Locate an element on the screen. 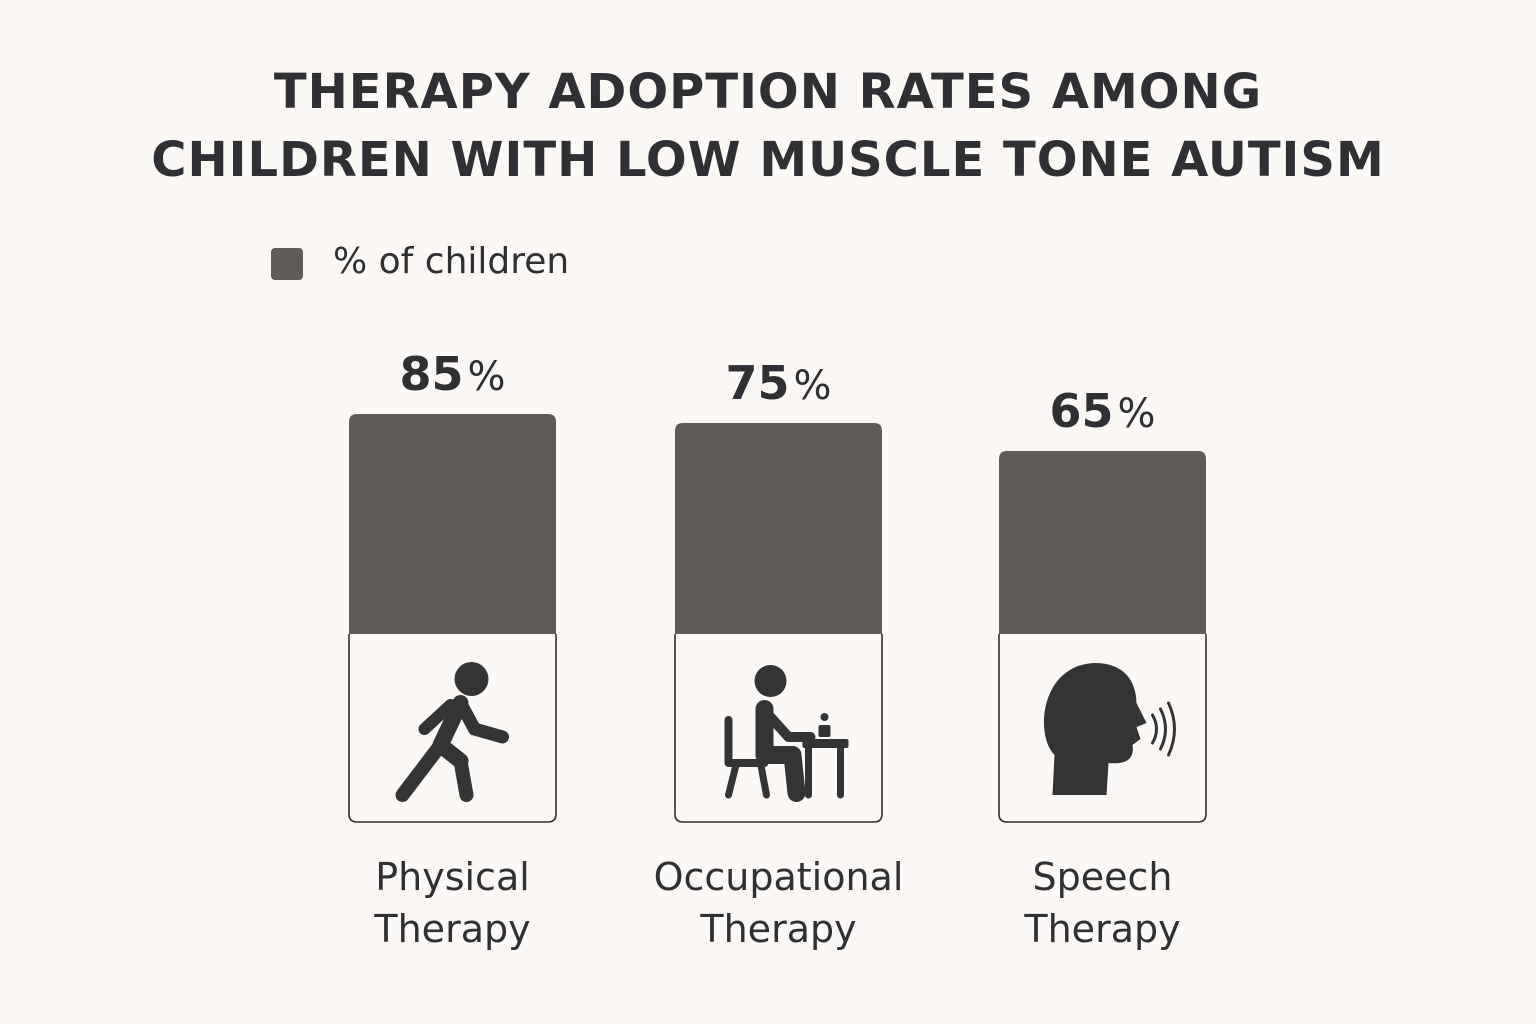 The image size is (1536, 1024). legend-label: % of children is located at coordinates (451, 261).